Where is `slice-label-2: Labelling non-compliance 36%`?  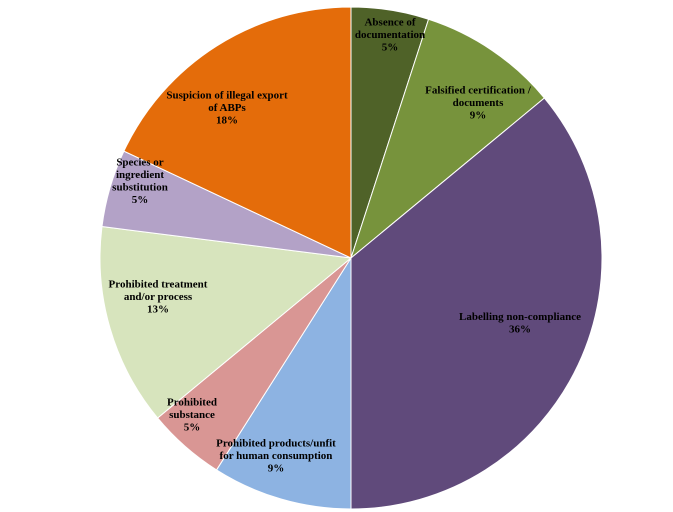
slice-label-2: Labelling non-compliance 36% is located at coordinates (520, 323).